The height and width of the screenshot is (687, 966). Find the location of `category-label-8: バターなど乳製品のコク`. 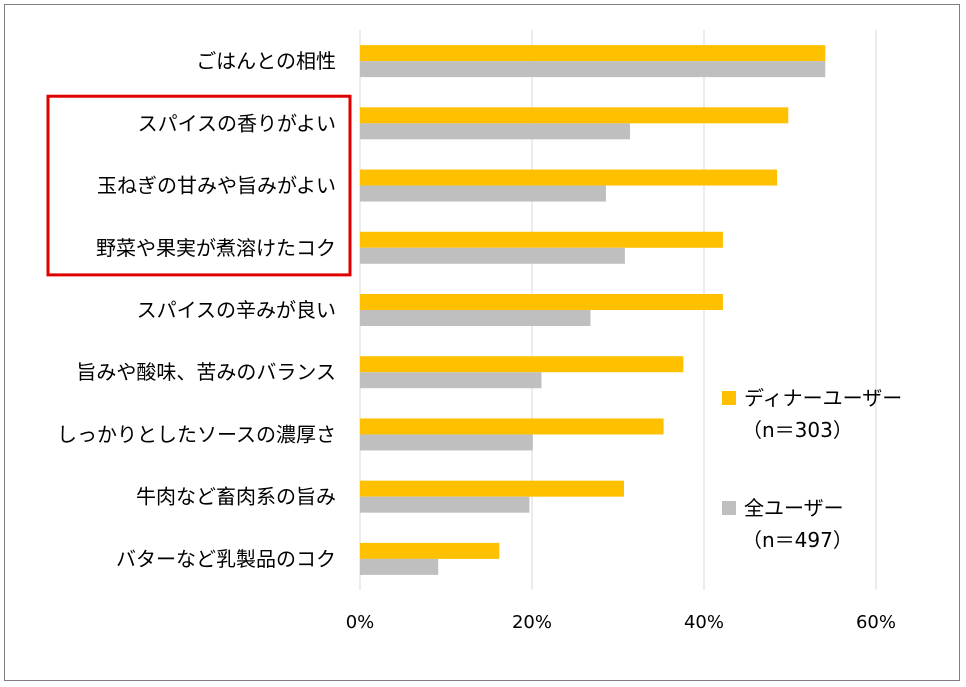

category-label-8: バターなど乳製品のコク is located at coordinates (226, 559).